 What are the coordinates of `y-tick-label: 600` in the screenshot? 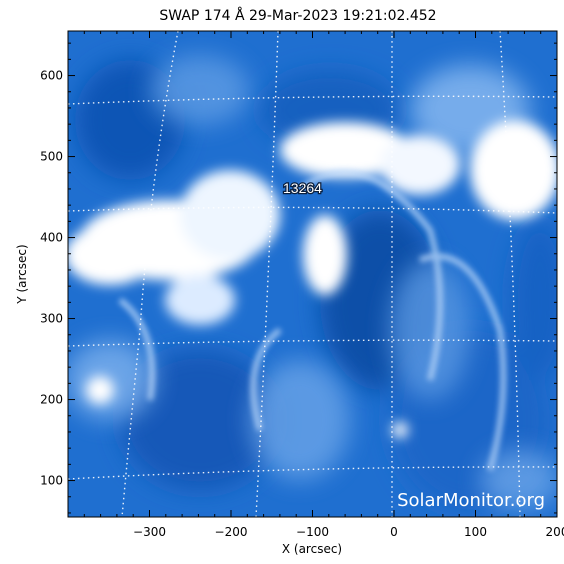 It's located at (51, 76).